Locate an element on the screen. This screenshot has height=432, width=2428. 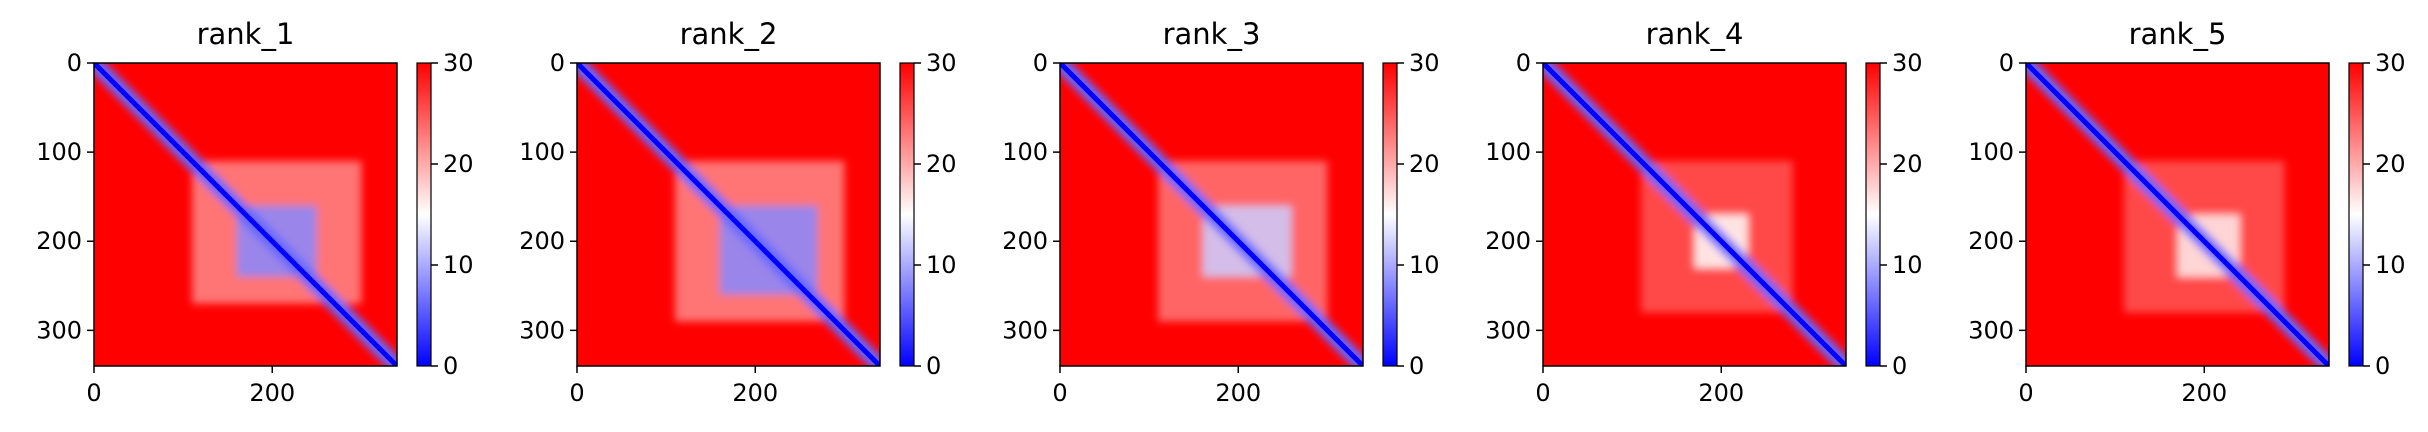
panel-title: rank_1 is located at coordinates (246, 34).